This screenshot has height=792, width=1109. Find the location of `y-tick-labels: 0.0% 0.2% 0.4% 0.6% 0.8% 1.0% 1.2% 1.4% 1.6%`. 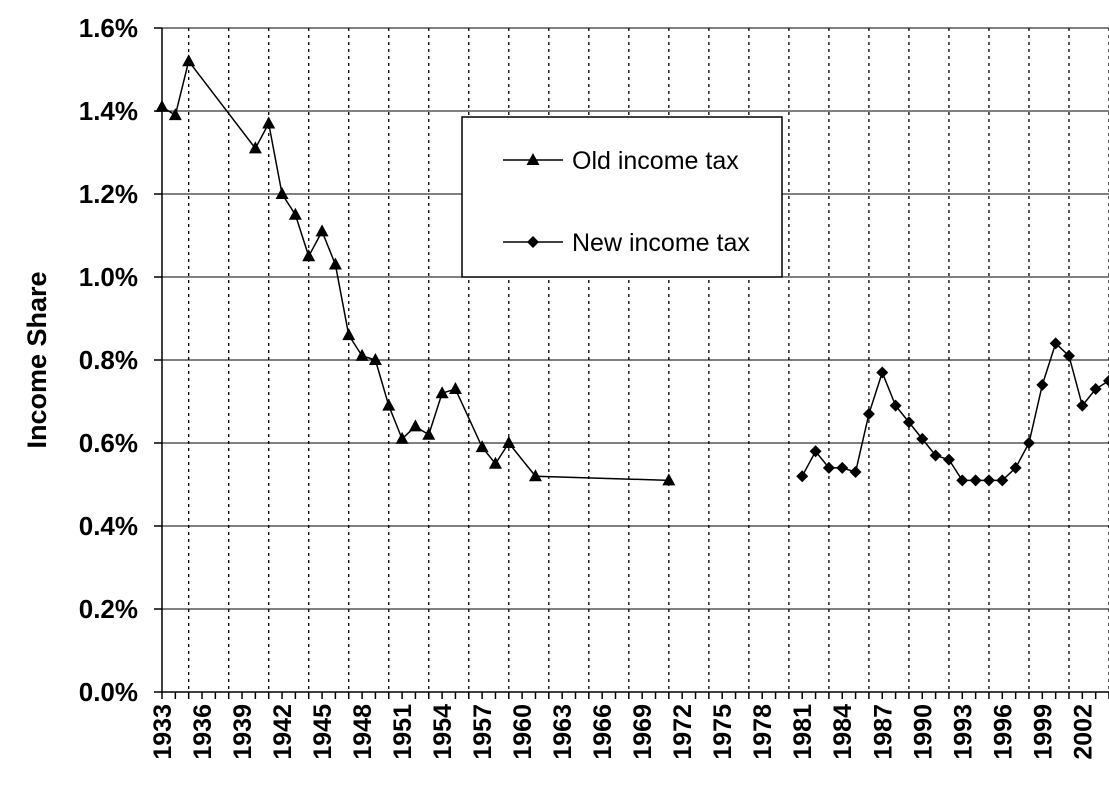

y-tick-labels: 0.0% 0.2% 0.4% 0.6% 0.8% 1.0% 1.2% 1.4% 1.6% is located at coordinates (108, 360).